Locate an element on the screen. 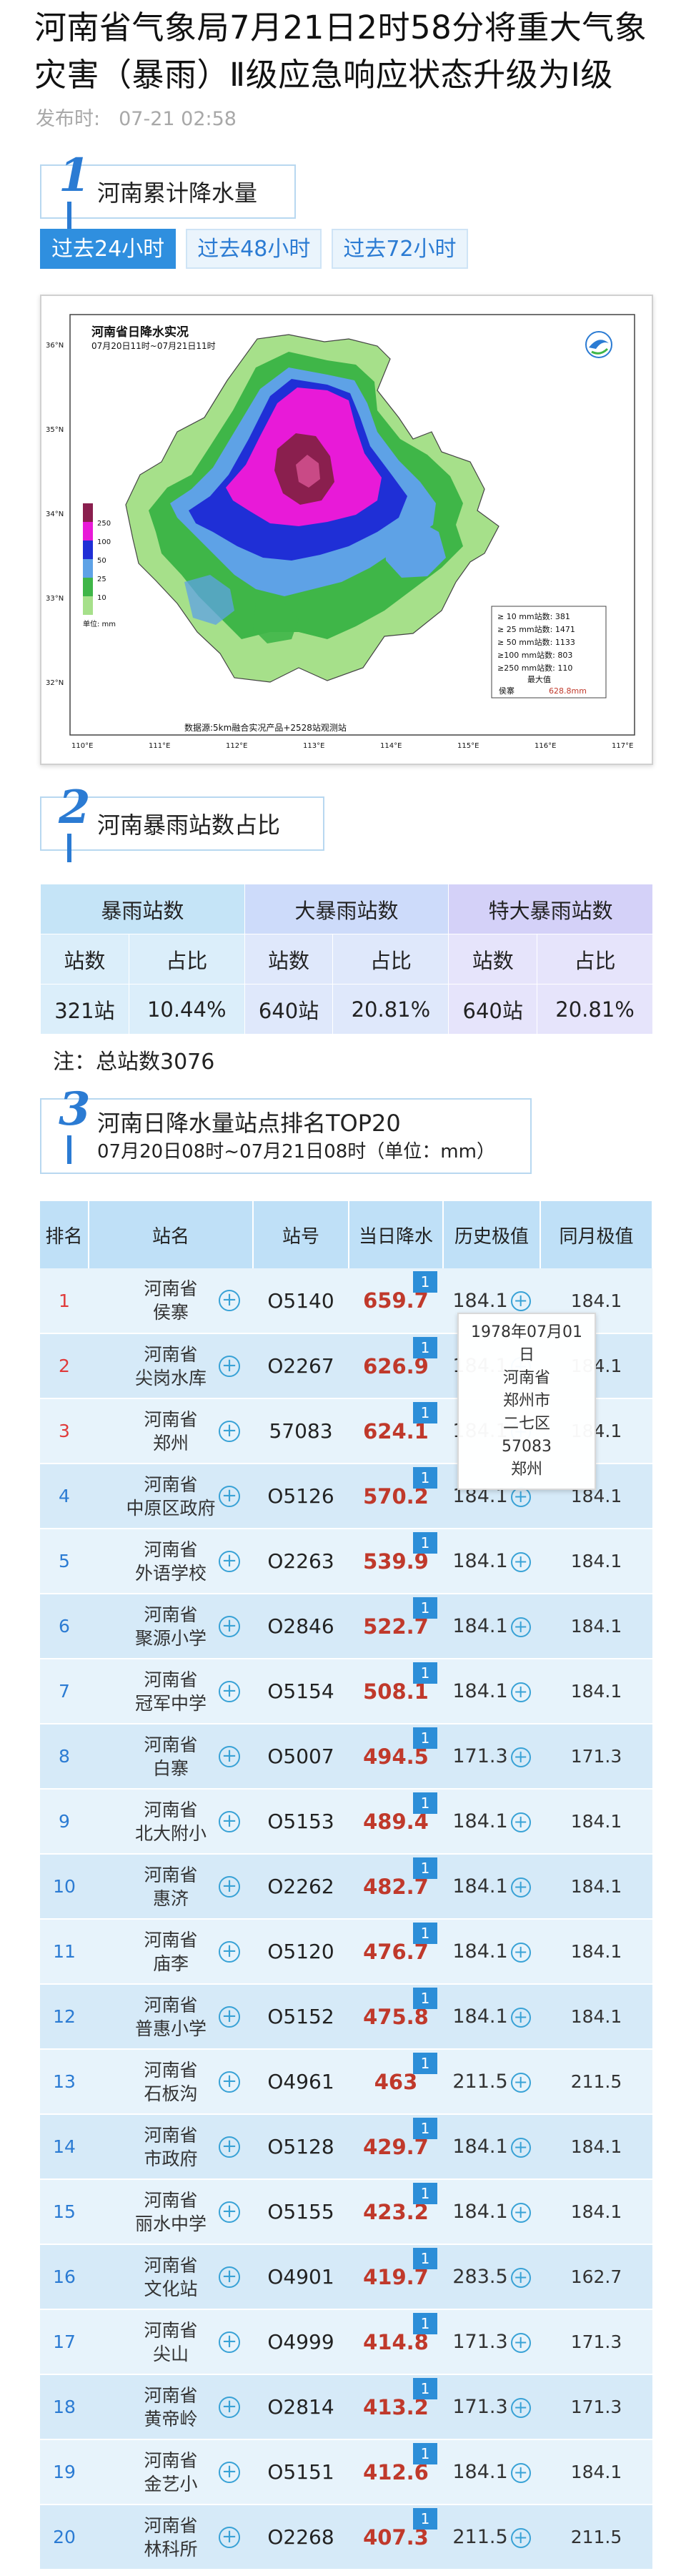  rank-cell: 6 is located at coordinates (64, 1626).